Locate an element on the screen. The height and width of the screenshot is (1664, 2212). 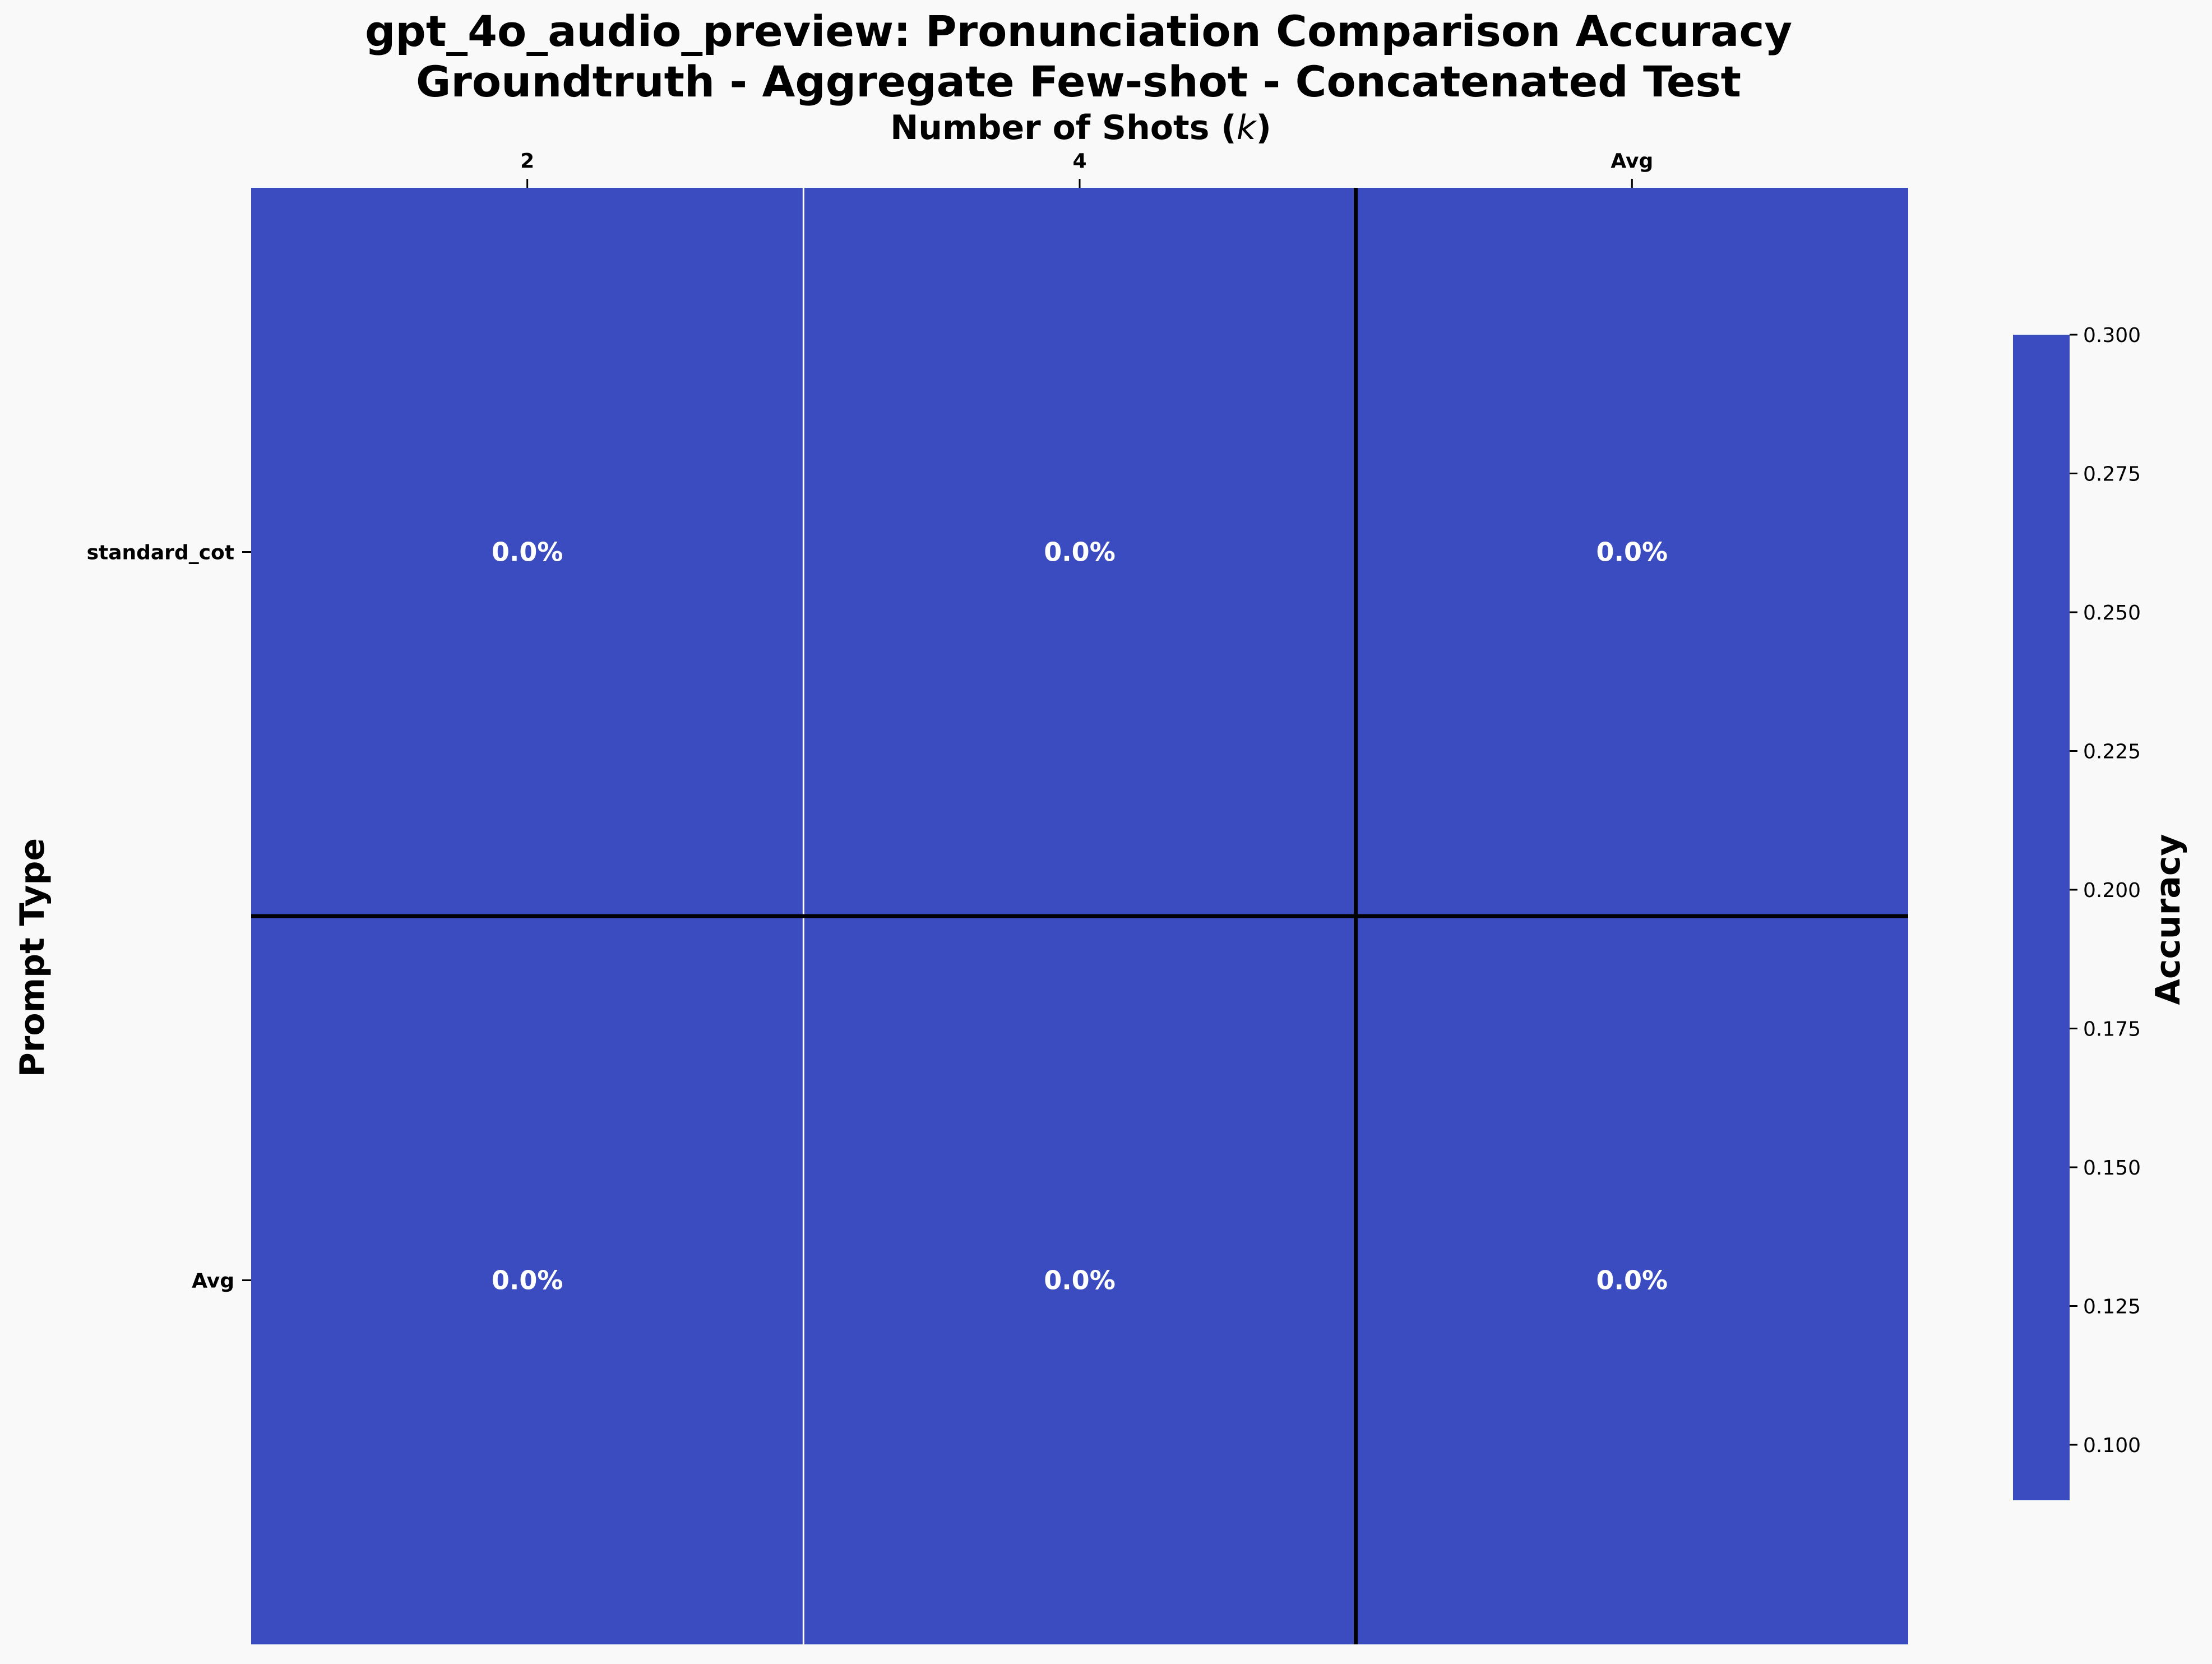
colorbar-tick-label: 0.200 is located at coordinates (2112, 890).